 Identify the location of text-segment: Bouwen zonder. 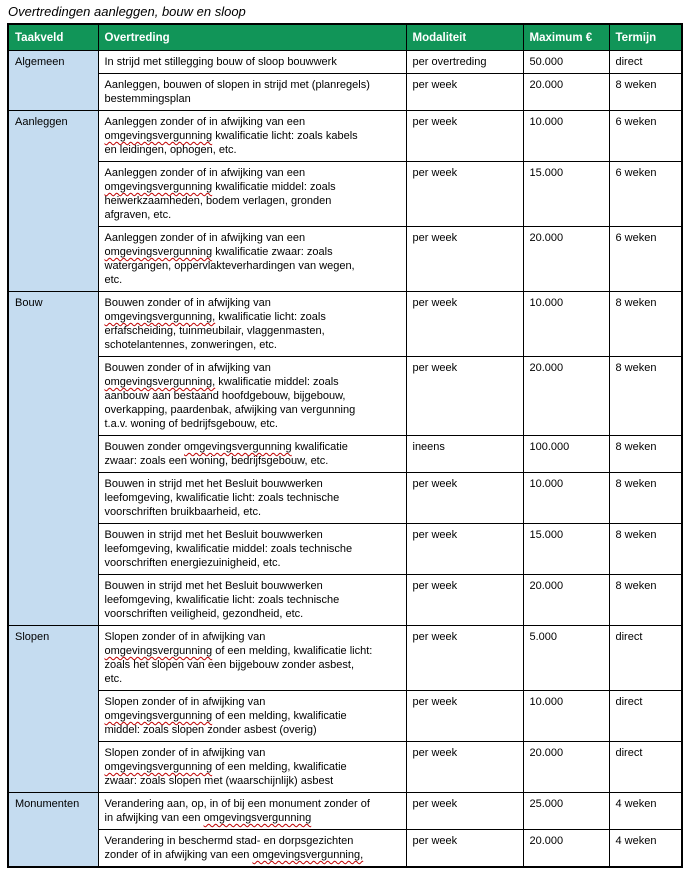
(144, 447).